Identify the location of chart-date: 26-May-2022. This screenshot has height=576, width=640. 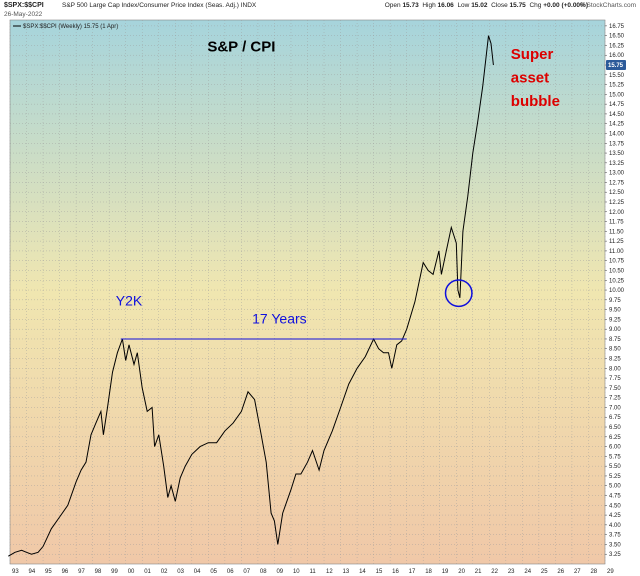
(23, 14).